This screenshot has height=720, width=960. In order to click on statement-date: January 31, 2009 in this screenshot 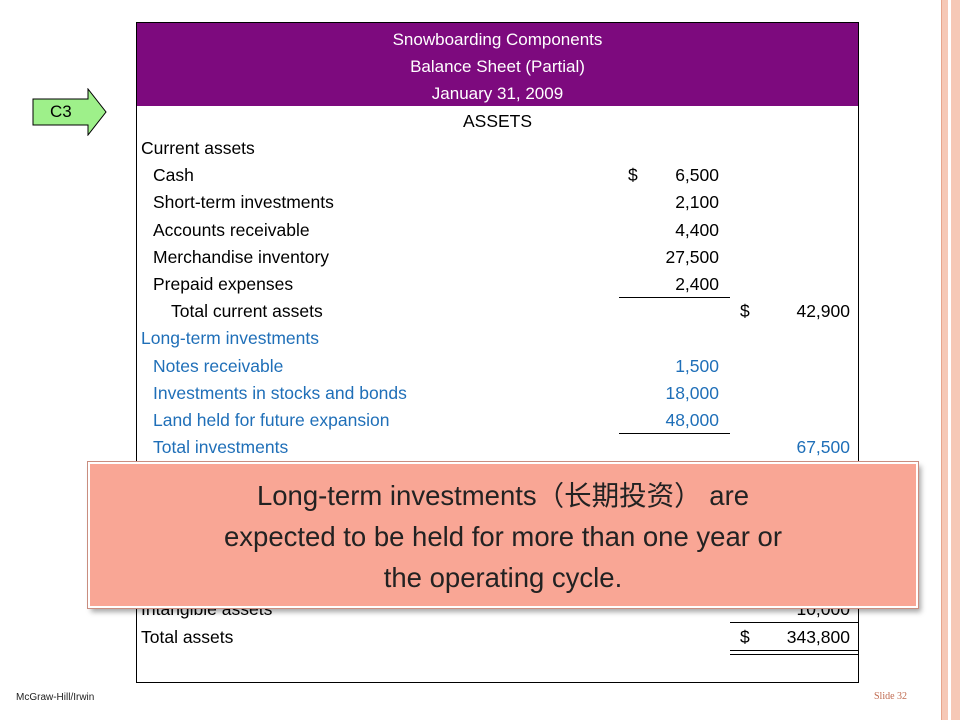, I will do `click(497, 93)`.